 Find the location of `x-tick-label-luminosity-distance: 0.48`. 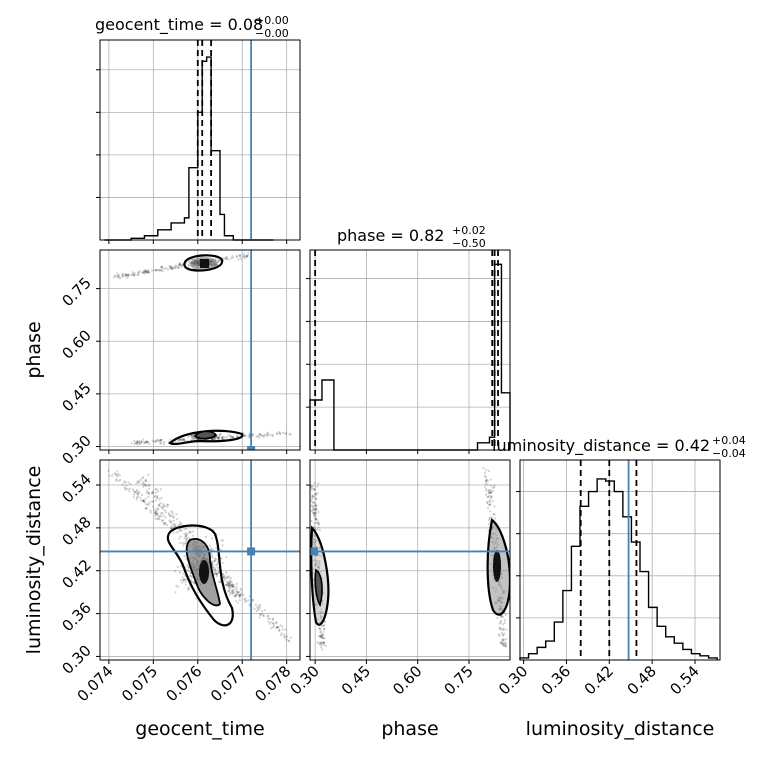

x-tick-label-luminosity-distance: 0.48 is located at coordinates (642, 680).